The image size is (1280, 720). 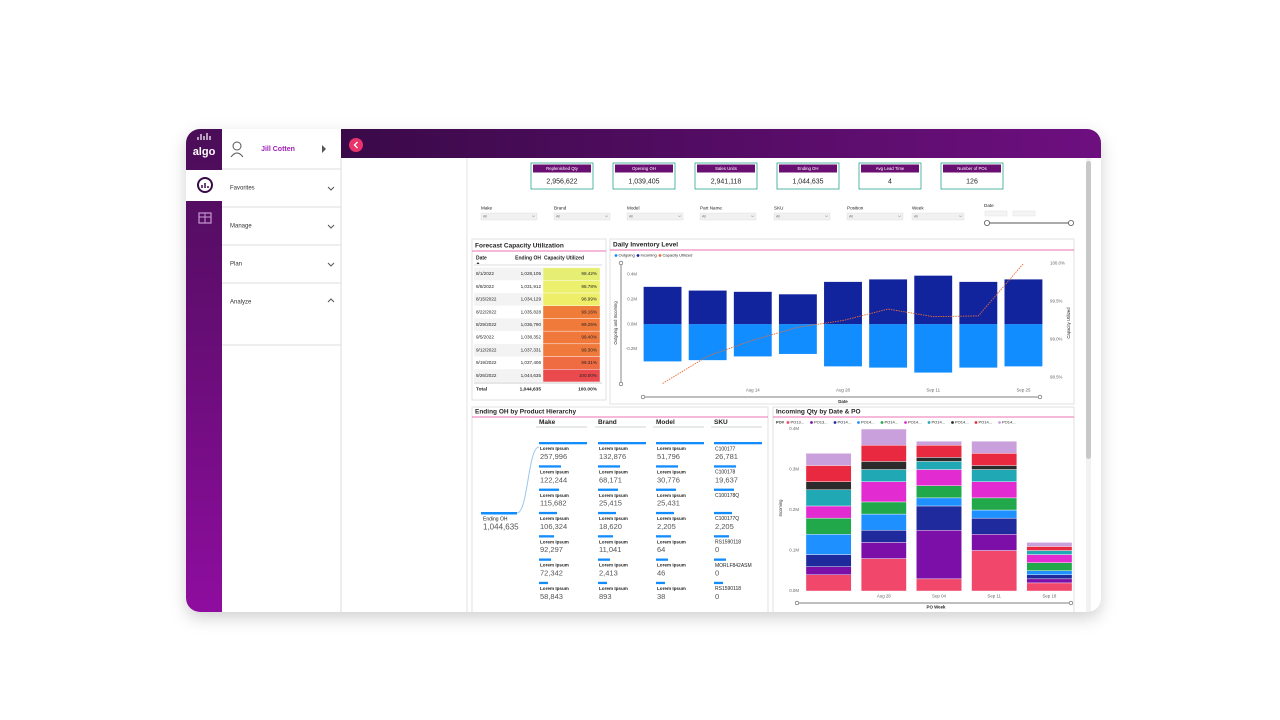 What do you see at coordinates (610, 479) in the screenshot?
I see `node-value: 68,171` at bounding box center [610, 479].